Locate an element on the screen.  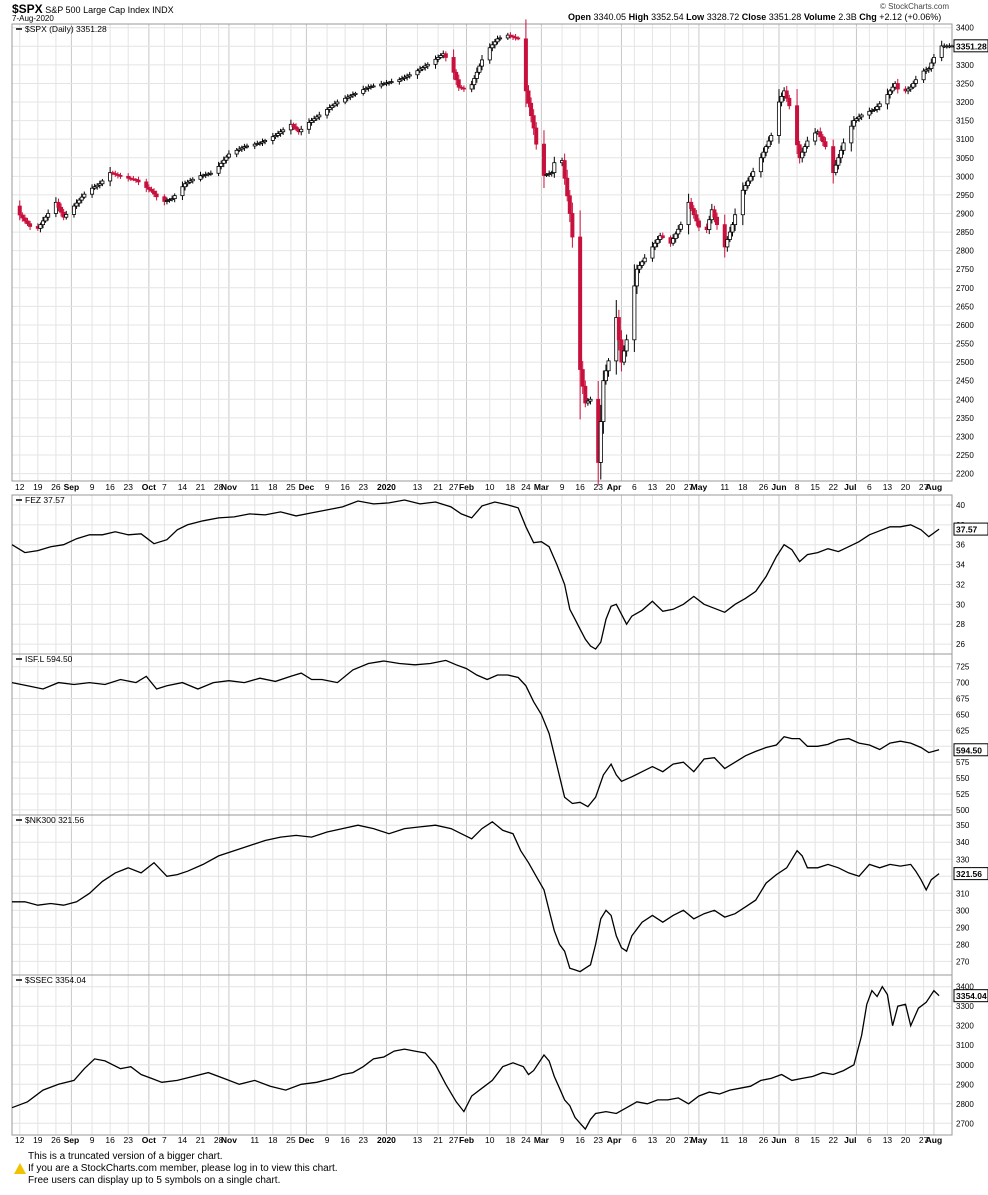
panel-frame is located at coordinates (482, 734).